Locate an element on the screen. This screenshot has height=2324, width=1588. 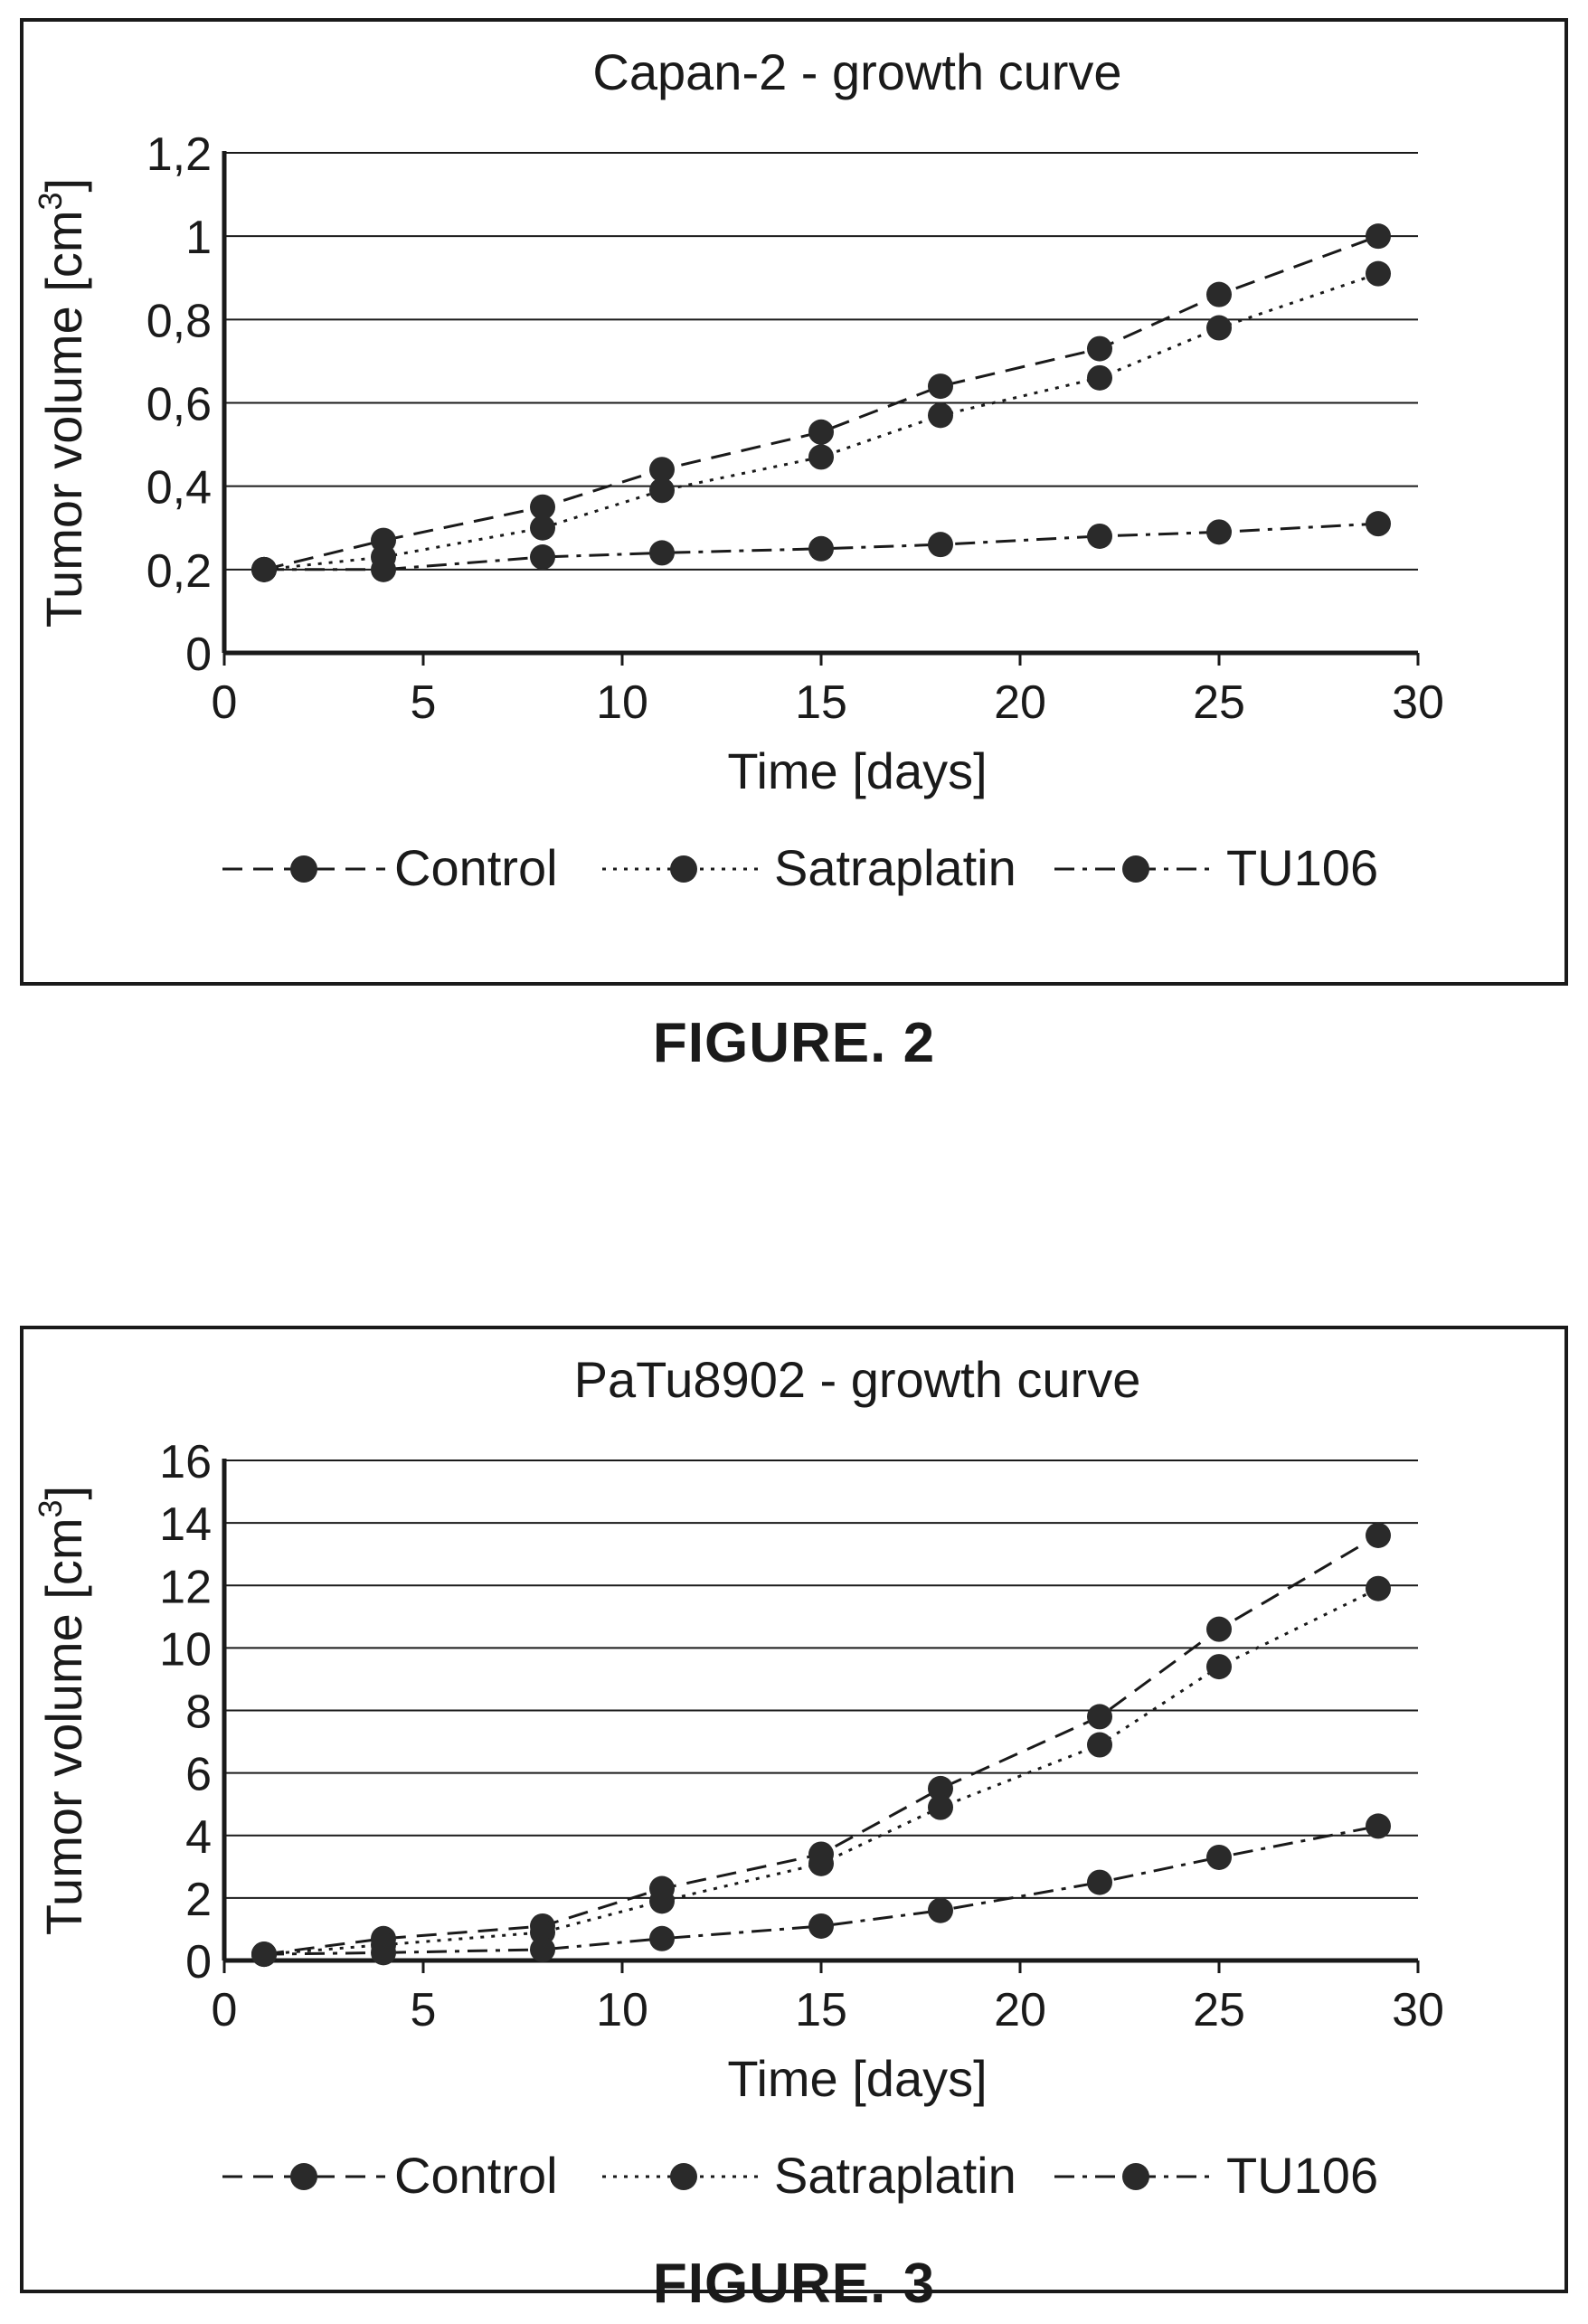
chart1-legend-label-tu106: TU106 is located at coordinates (1302, 867).